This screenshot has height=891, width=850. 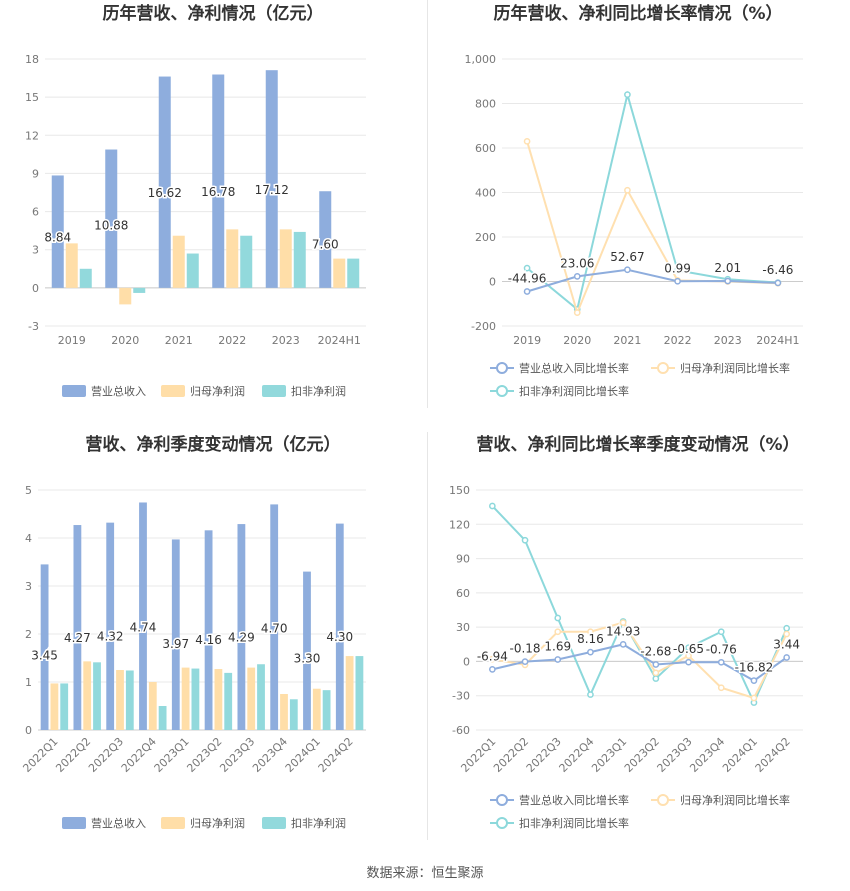 What do you see at coordinates (139, 755) in the screenshot?
I see `x-tick-label: 2022Q4` at bounding box center [139, 755].